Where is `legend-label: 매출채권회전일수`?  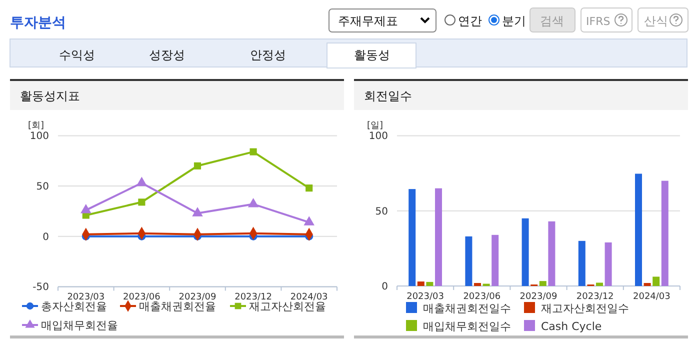 legend-label: 매출채권회전일수 is located at coordinates (467, 308).